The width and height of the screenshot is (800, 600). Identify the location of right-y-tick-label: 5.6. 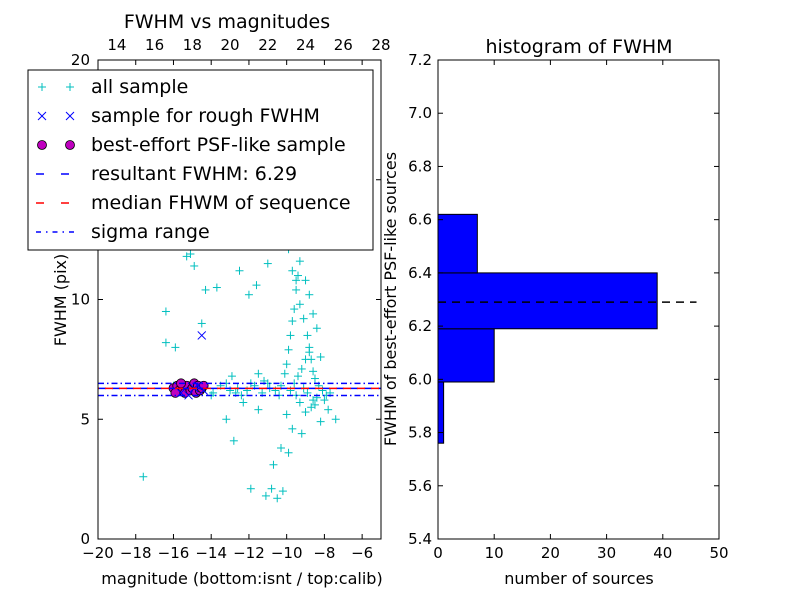
(420, 486).